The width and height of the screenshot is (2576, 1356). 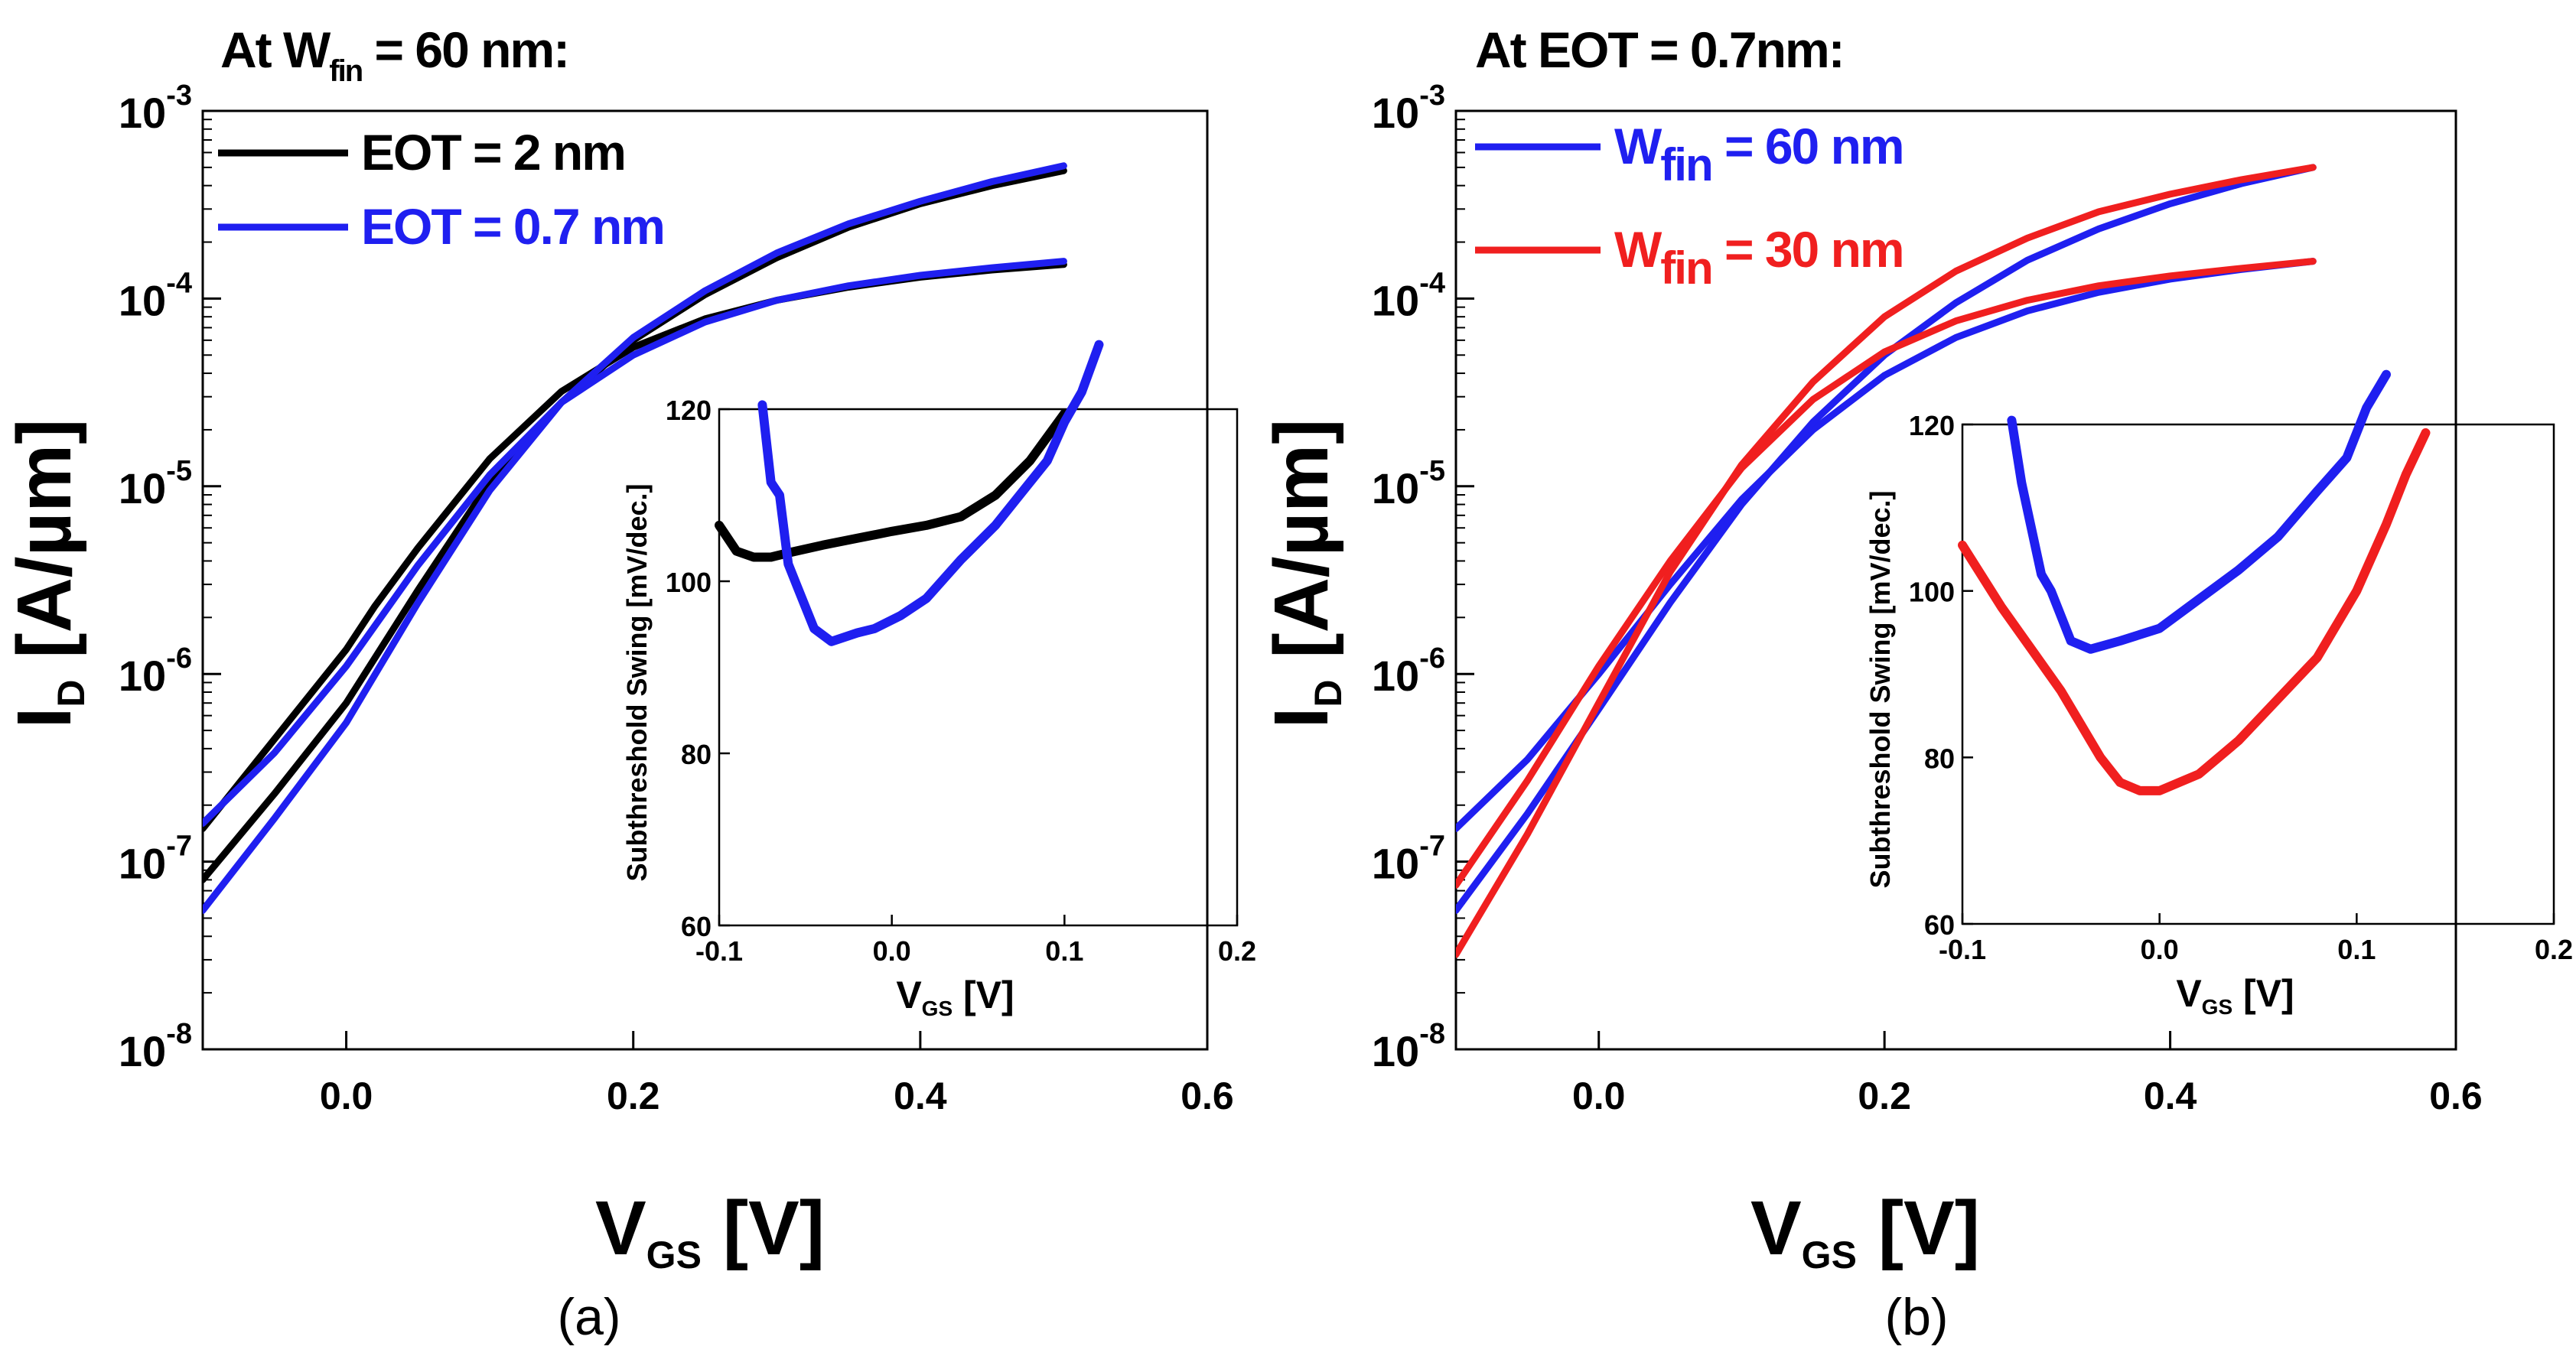 What do you see at coordinates (588, 1317) in the screenshot?
I see `panel-caption: (a)` at bounding box center [588, 1317].